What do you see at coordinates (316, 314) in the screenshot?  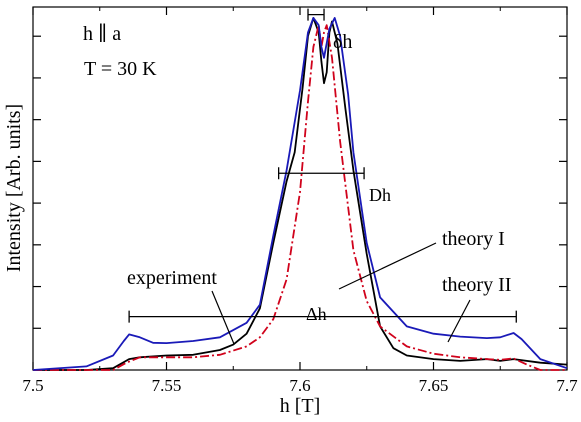 I see `label-Delta-width: Δh` at bounding box center [316, 314].